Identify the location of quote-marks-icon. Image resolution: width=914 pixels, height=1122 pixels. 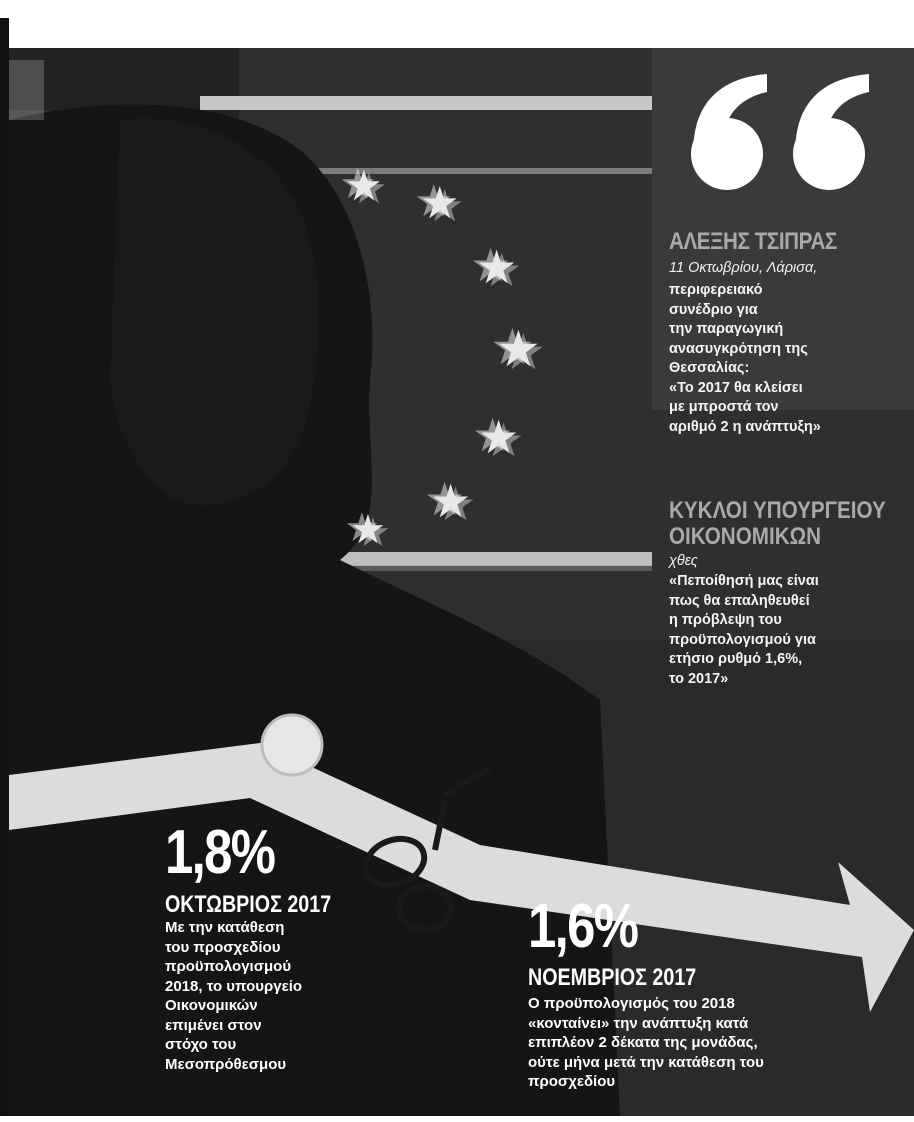
(780, 132).